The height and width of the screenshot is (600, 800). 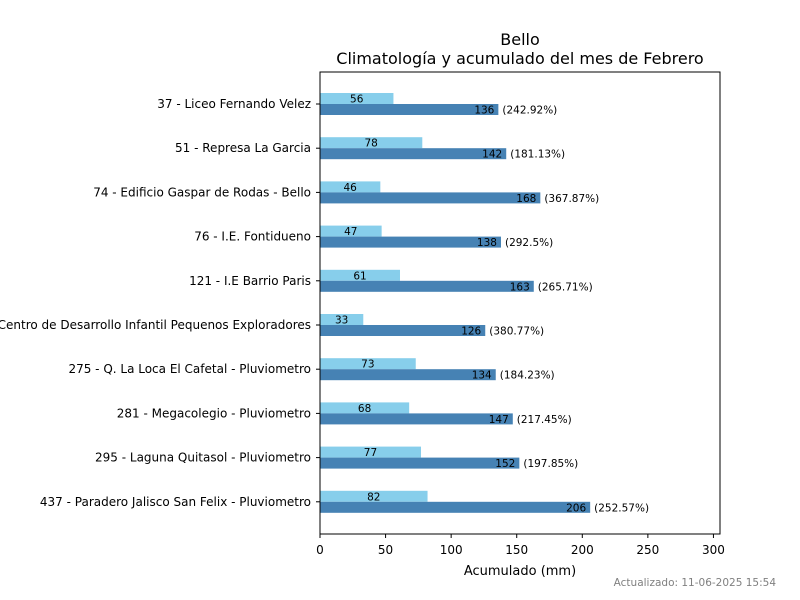 I want to click on percent-label: (380.77%), so click(x=516, y=332).